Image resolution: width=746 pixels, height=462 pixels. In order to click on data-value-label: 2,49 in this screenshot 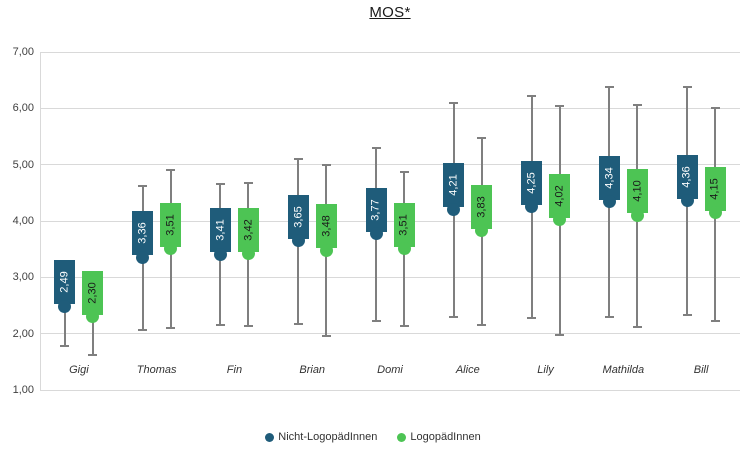, I will do `click(65, 282)`.